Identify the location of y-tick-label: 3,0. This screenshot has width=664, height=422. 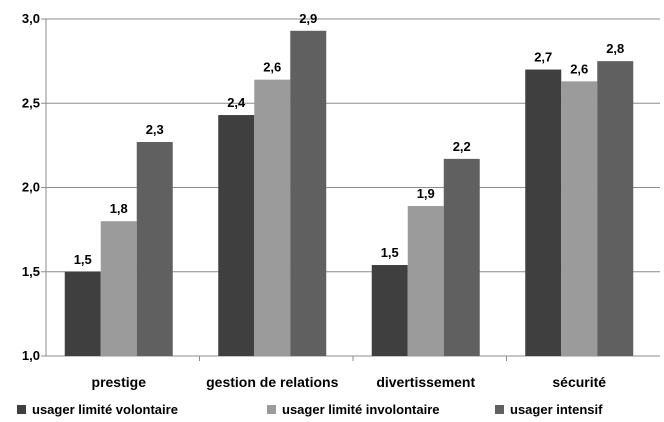
(31, 18).